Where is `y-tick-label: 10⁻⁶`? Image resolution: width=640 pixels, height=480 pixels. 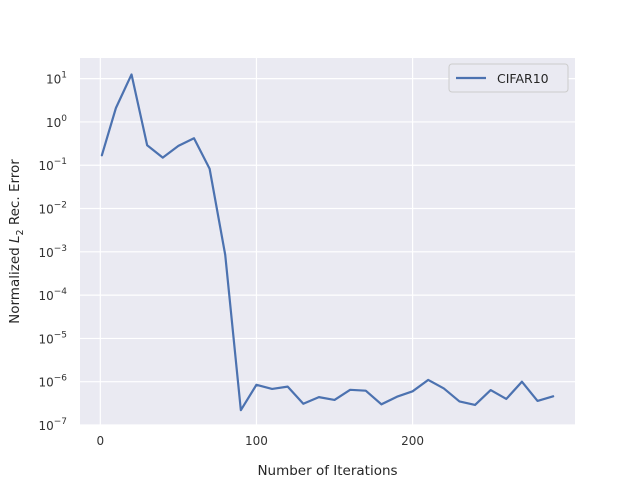
y-tick-label: 10⁻⁶ is located at coordinates (52, 382).